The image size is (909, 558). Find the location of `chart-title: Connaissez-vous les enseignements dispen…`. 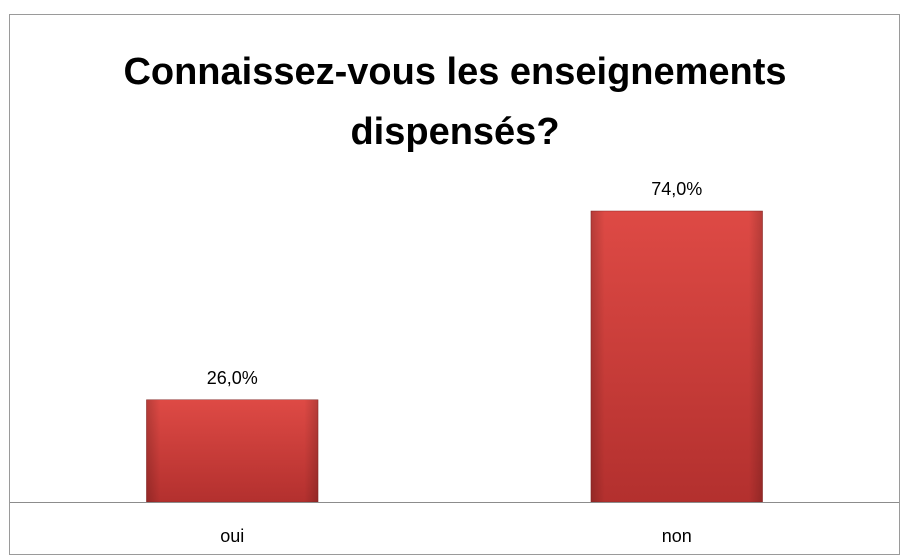

chart-title: Connaissez-vous les enseignements dispen… is located at coordinates (455, 102).